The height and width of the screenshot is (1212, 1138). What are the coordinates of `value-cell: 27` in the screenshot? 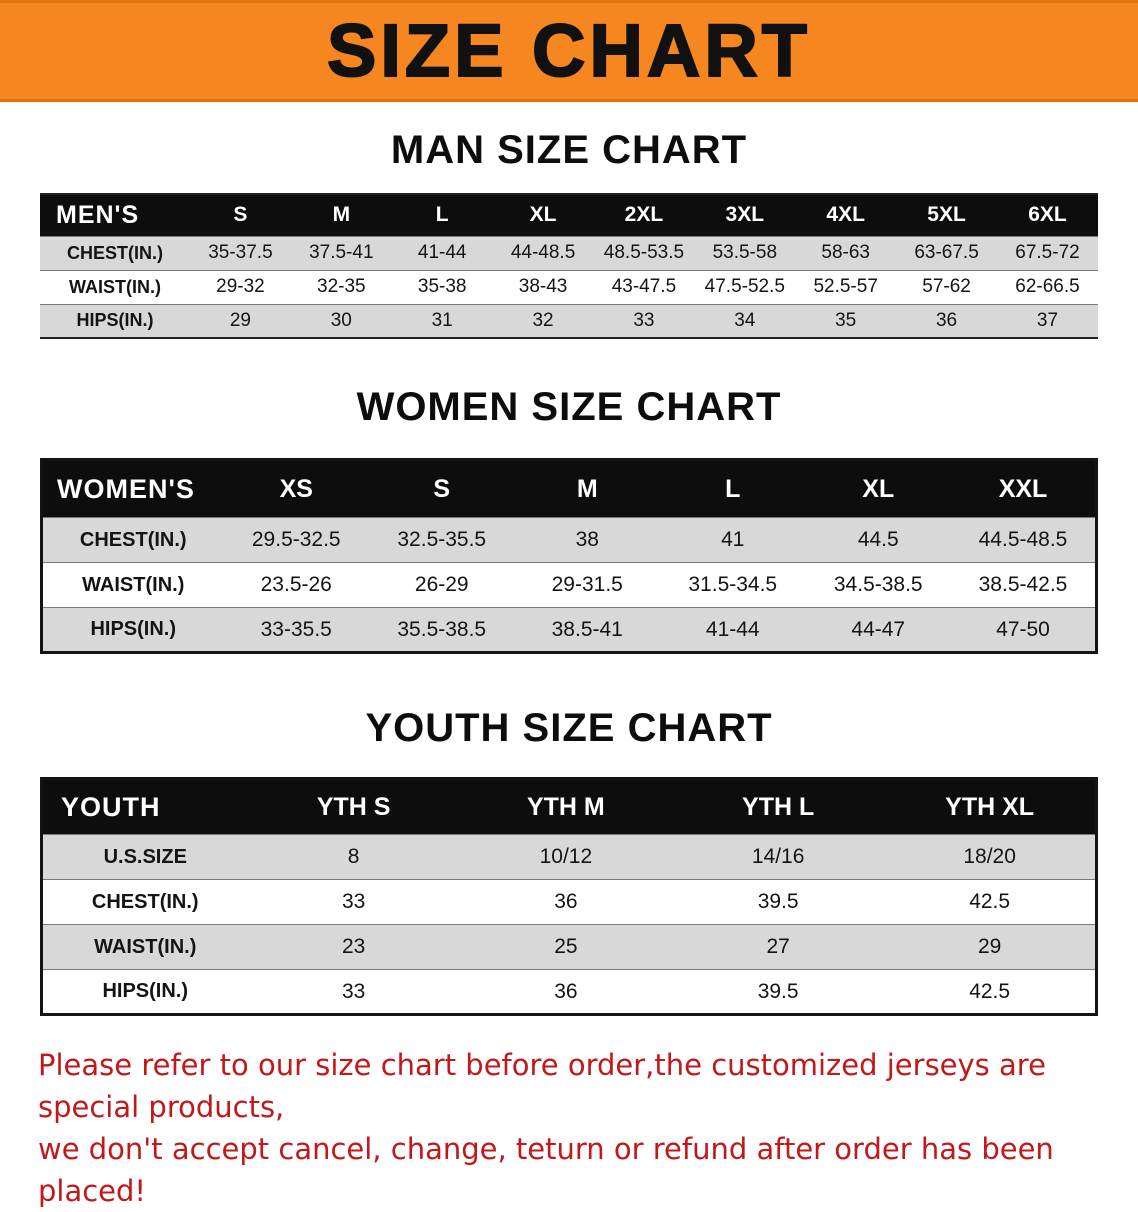 It's located at (778, 946).